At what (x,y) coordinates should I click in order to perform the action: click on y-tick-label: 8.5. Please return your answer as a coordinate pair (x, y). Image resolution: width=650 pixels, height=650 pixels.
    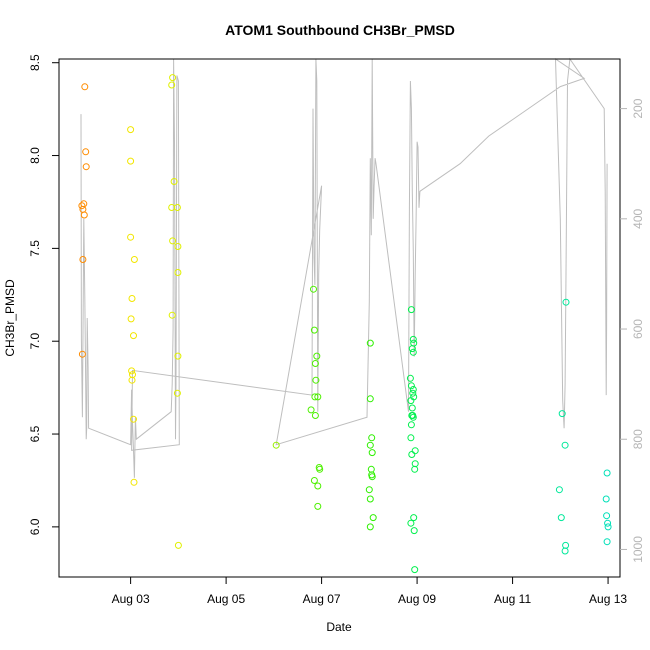
    Looking at the image, I should click on (35, 62).